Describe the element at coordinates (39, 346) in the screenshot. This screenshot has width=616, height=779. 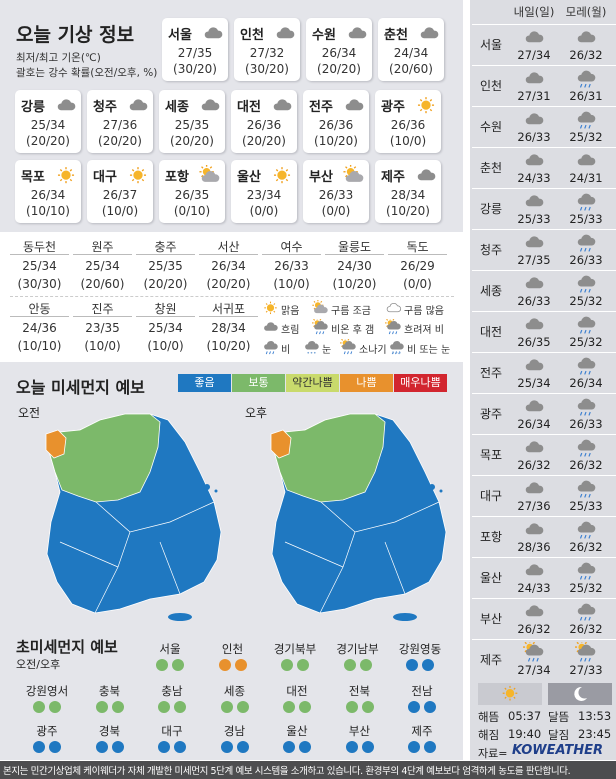
I see `table-rain: (10/10)` at that location.